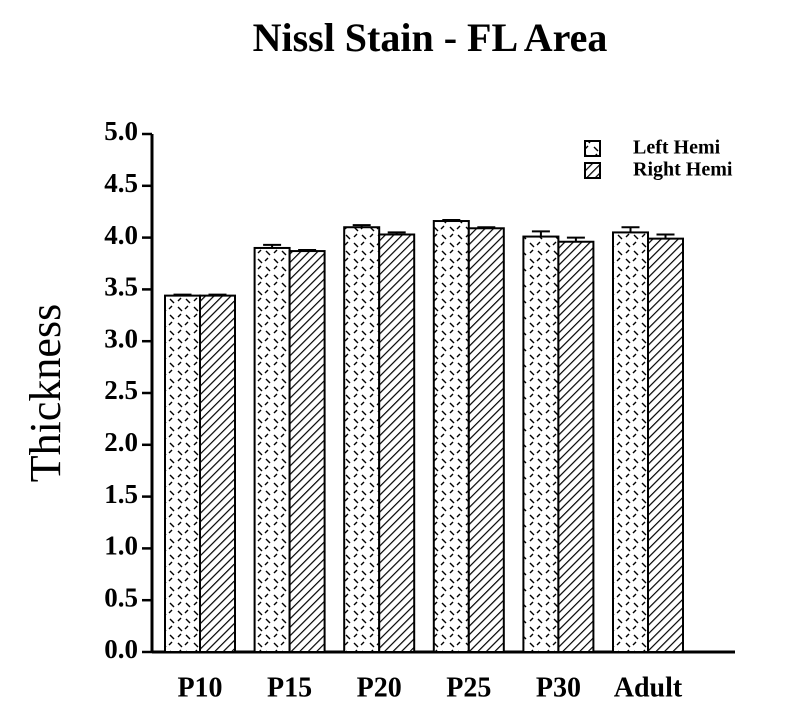 The width and height of the screenshot is (787, 719). I want to click on y-tick-label: 1.5, so click(121, 494).